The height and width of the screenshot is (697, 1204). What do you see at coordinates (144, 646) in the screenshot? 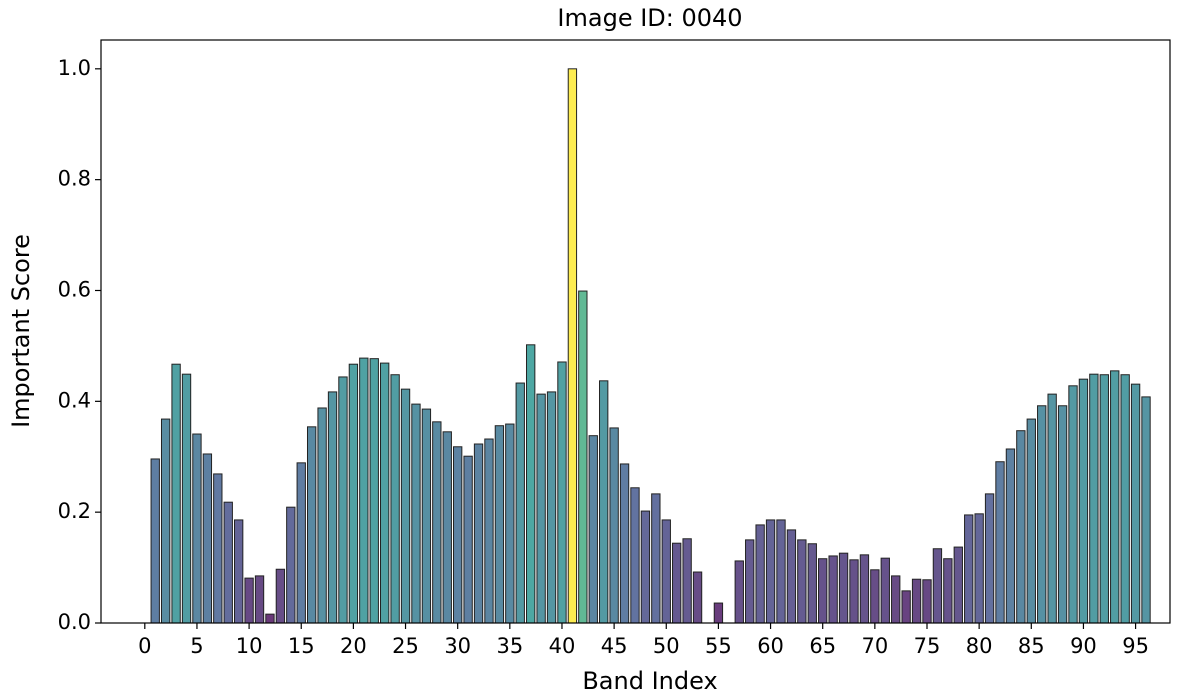
I see `x-tick-label: 0` at bounding box center [144, 646].